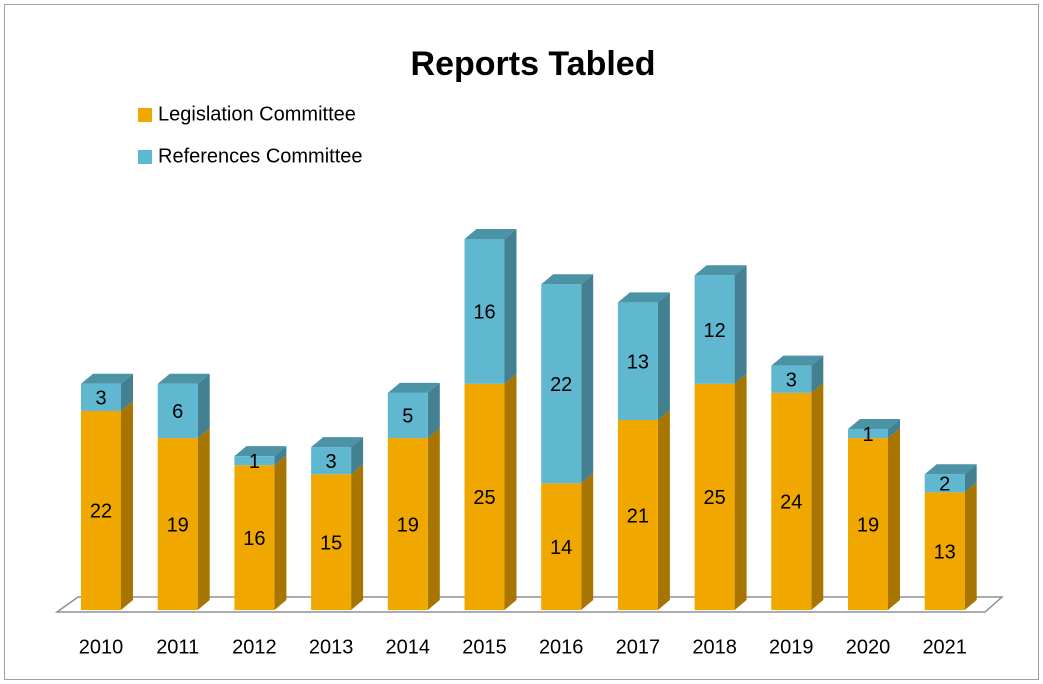 The image size is (1043, 684). I want to click on data-label: 14, so click(561, 548).